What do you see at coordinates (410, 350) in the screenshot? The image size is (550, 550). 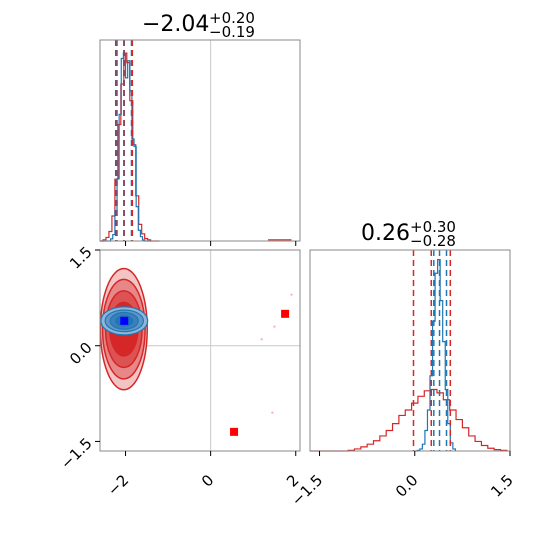 I see `right-frame` at bounding box center [410, 350].